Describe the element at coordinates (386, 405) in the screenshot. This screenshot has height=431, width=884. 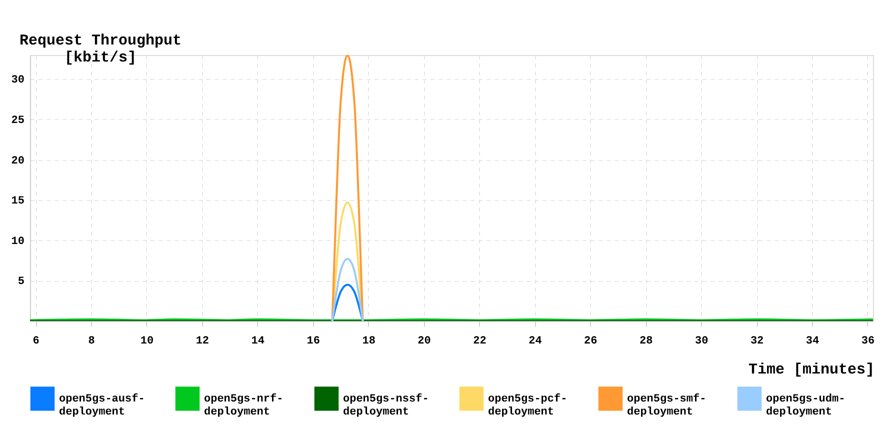
I see `legend-label: open5gs-nssf-deployment` at that location.